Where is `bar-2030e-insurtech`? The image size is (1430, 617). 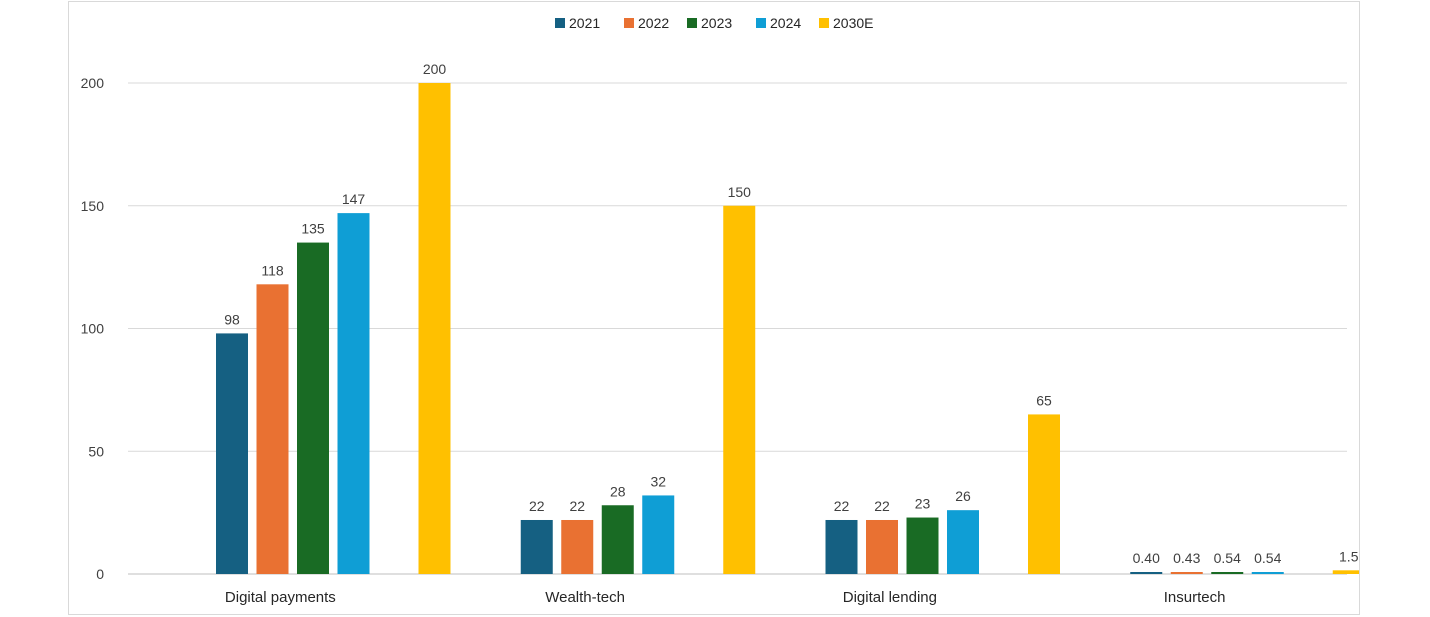
bar-2030e-insurtech is located at coordinates (1345, 572).